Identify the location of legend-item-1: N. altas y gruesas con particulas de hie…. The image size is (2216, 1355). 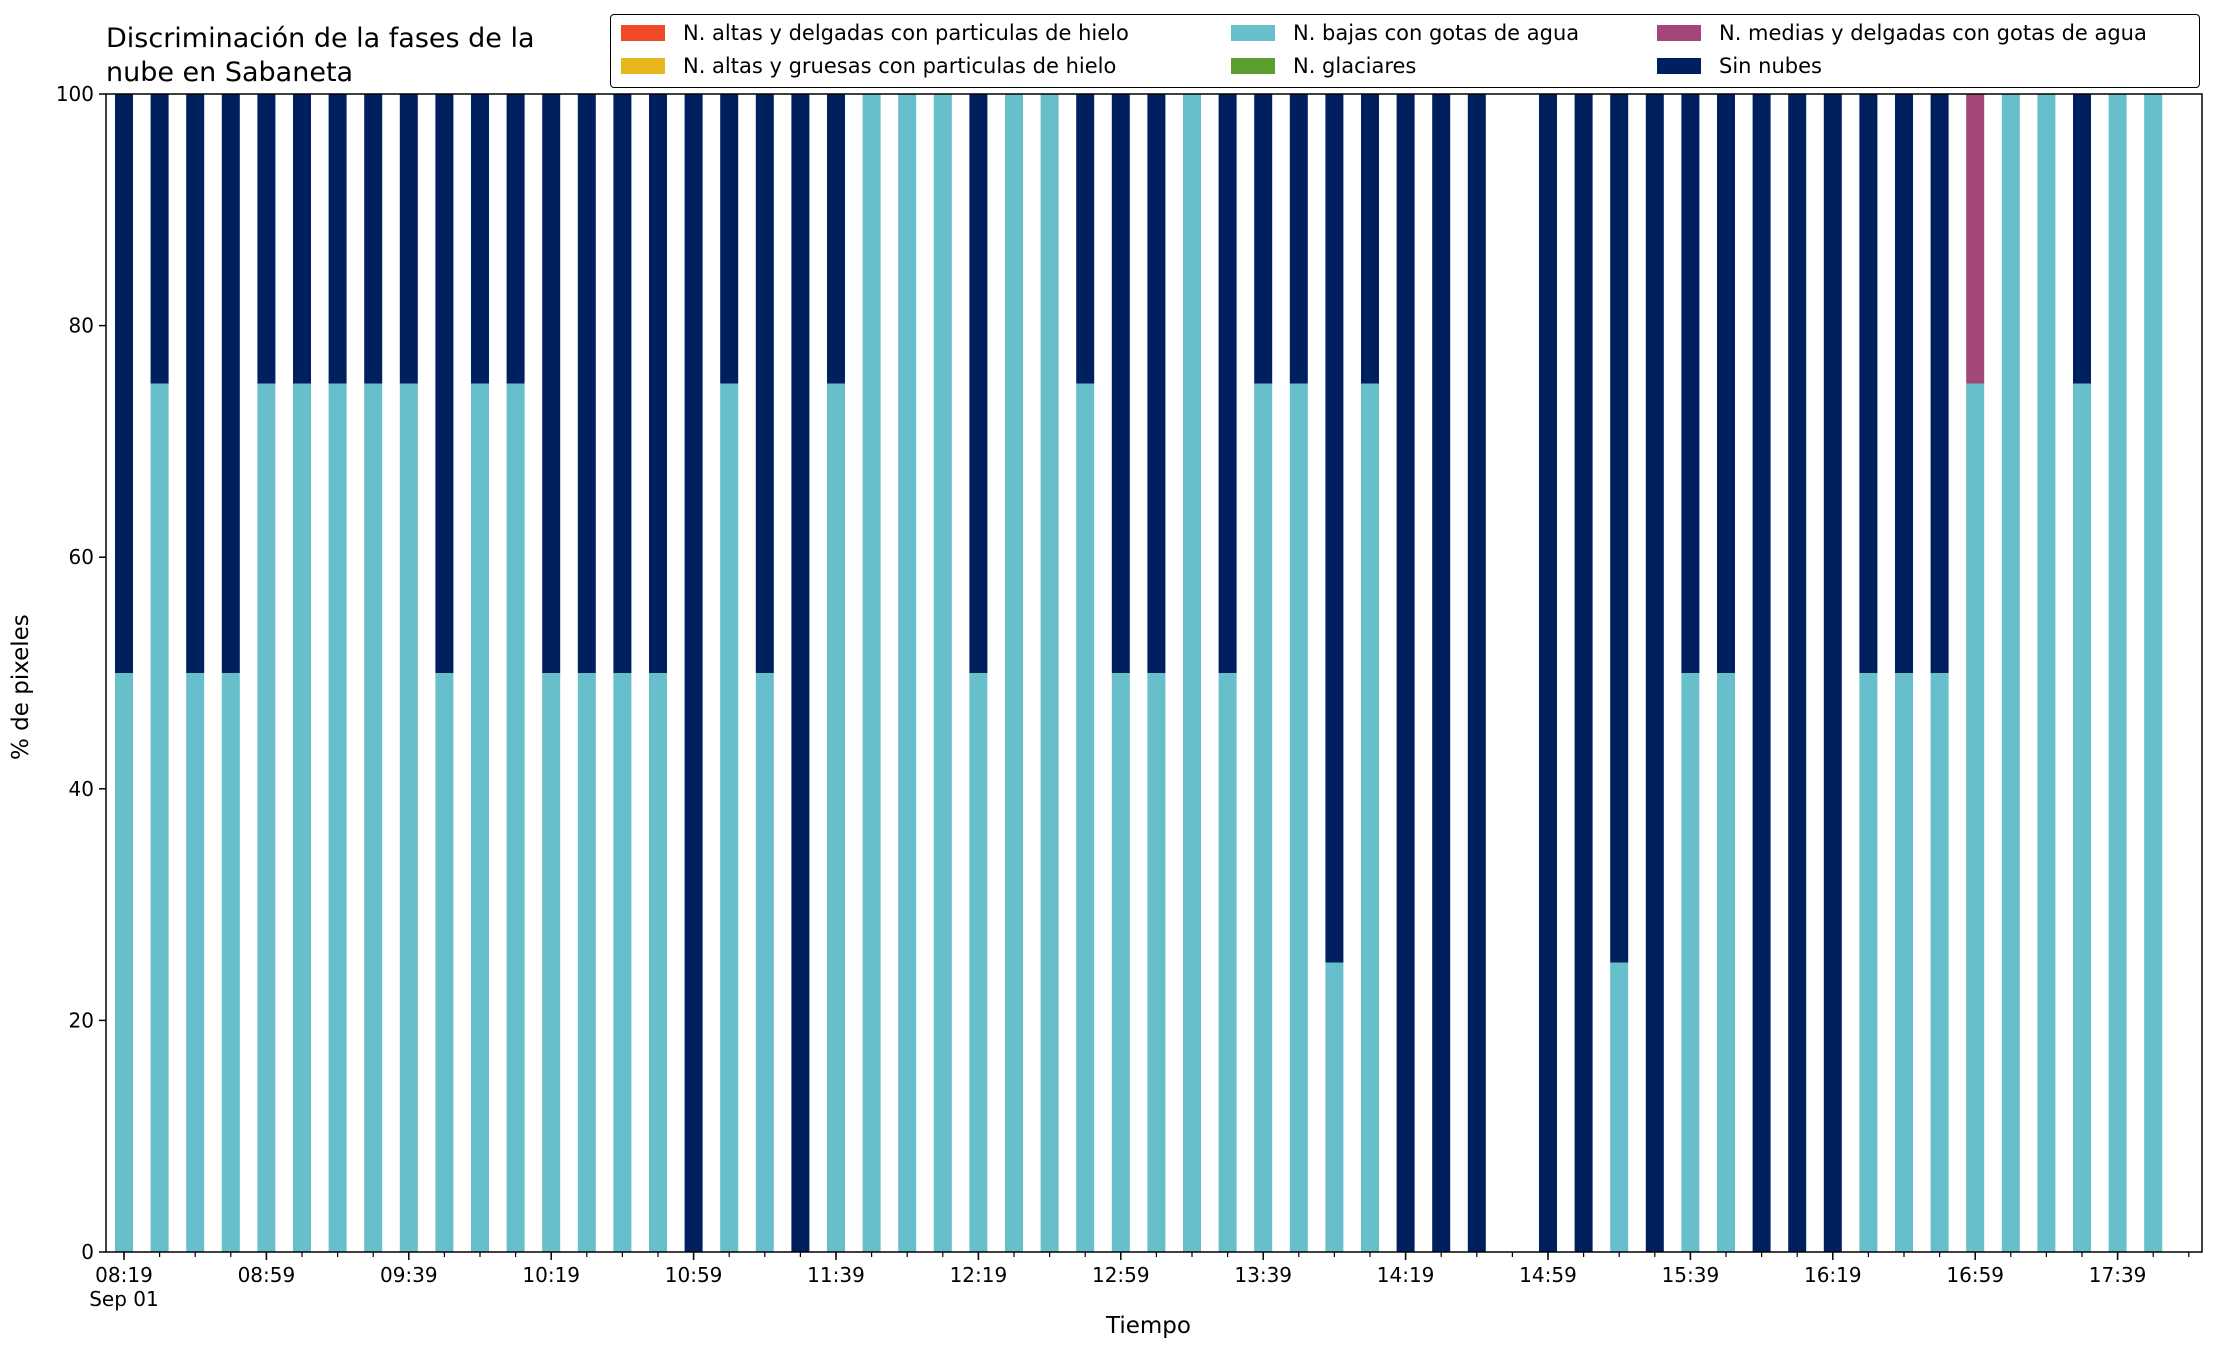
(868, 66).